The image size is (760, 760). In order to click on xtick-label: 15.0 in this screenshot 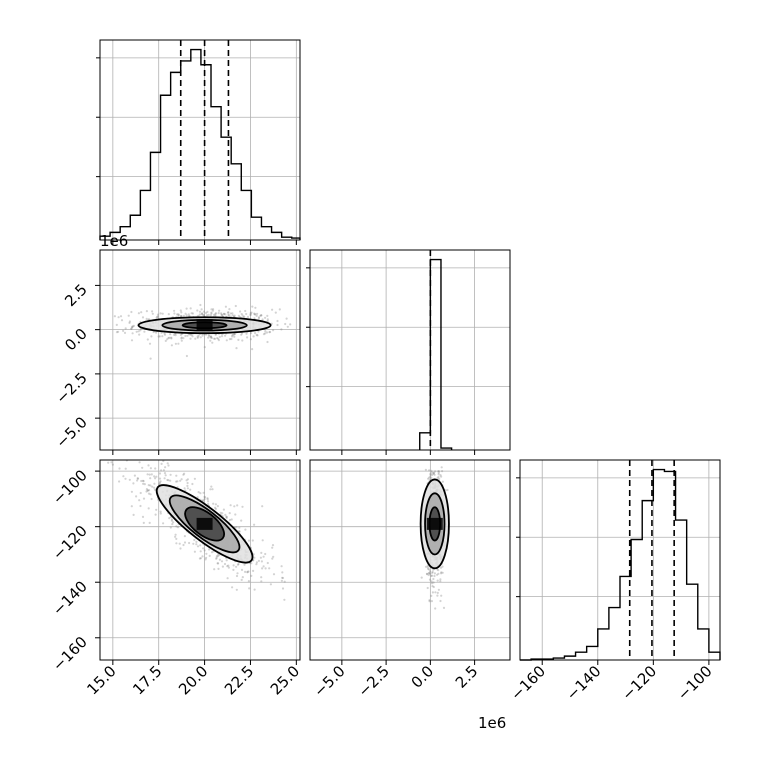, I will do `click(101, 680)`.